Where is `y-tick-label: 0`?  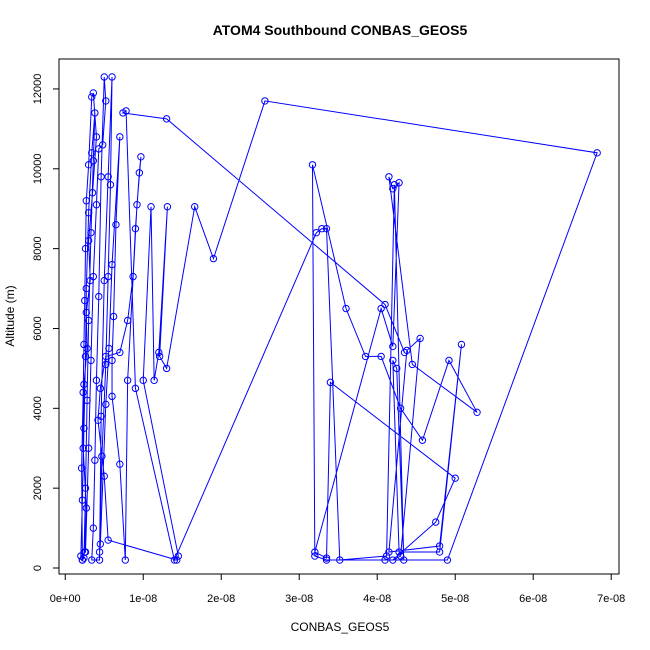
y-tick-label: 0 is located at coordinates (38, 568).